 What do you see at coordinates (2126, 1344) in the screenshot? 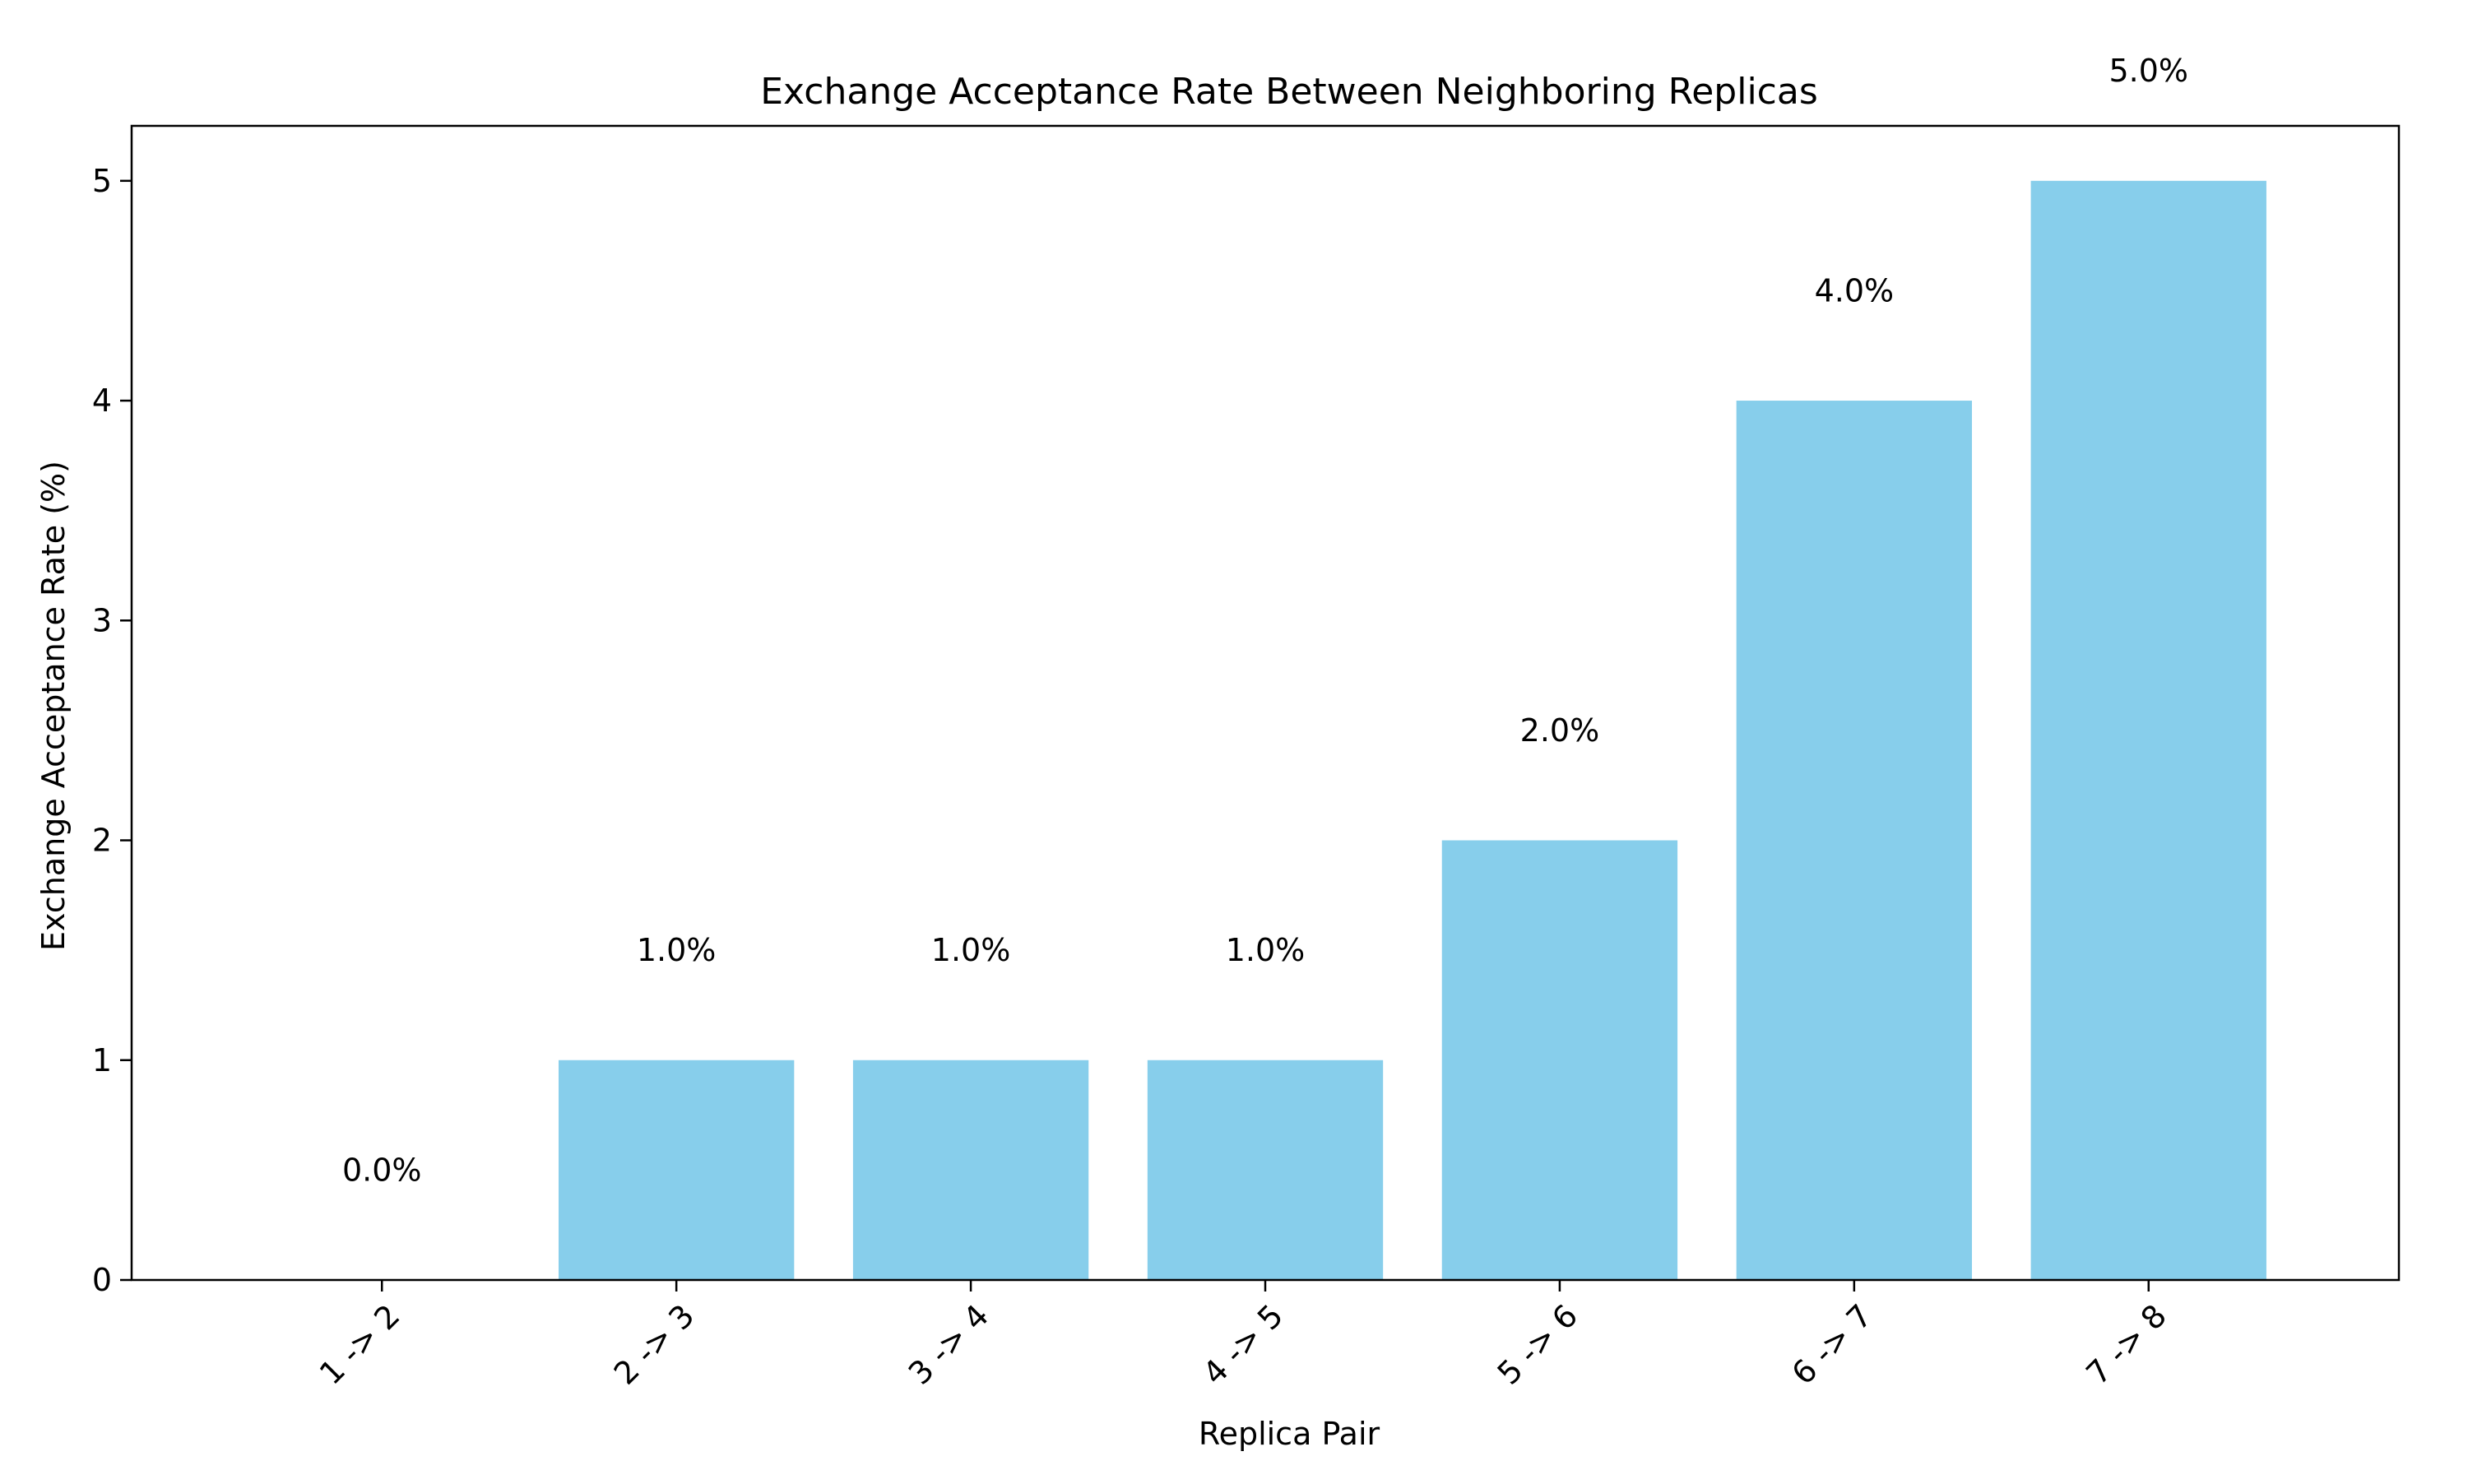
I see `x-tick-label-7: 7 -> 8` at bounding box center [2126, 1344].